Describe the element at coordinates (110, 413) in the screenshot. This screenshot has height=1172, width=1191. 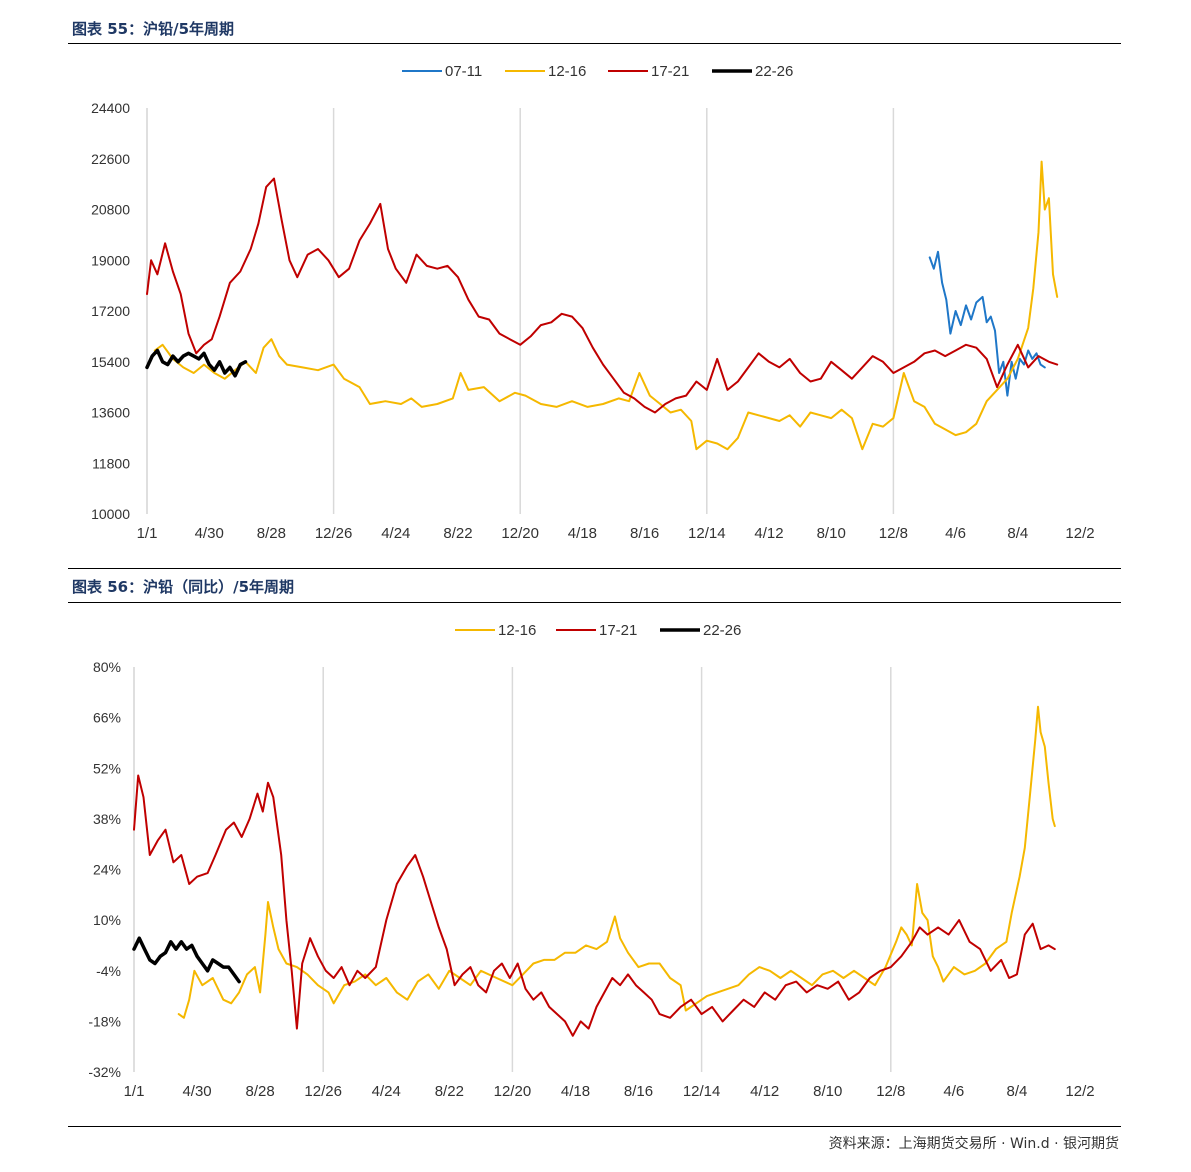
I see `y-tick-label: 13600` at that location.